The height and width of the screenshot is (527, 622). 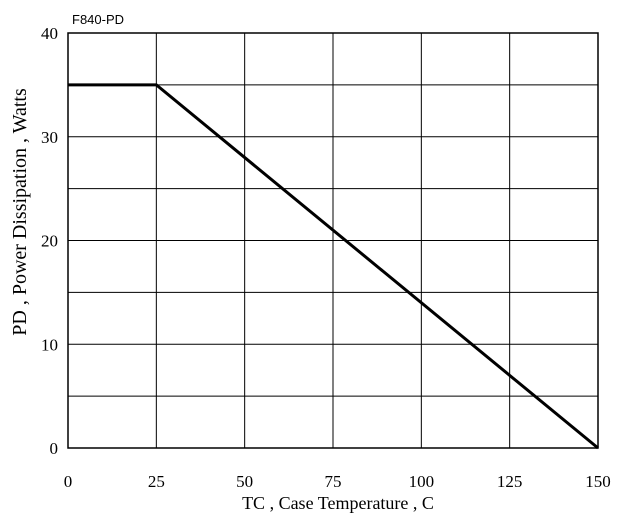 What do you see at coordinates (98, 19) in the screenshot?
I see `chart-title: F840-PD` at bounding box center [98, 19].